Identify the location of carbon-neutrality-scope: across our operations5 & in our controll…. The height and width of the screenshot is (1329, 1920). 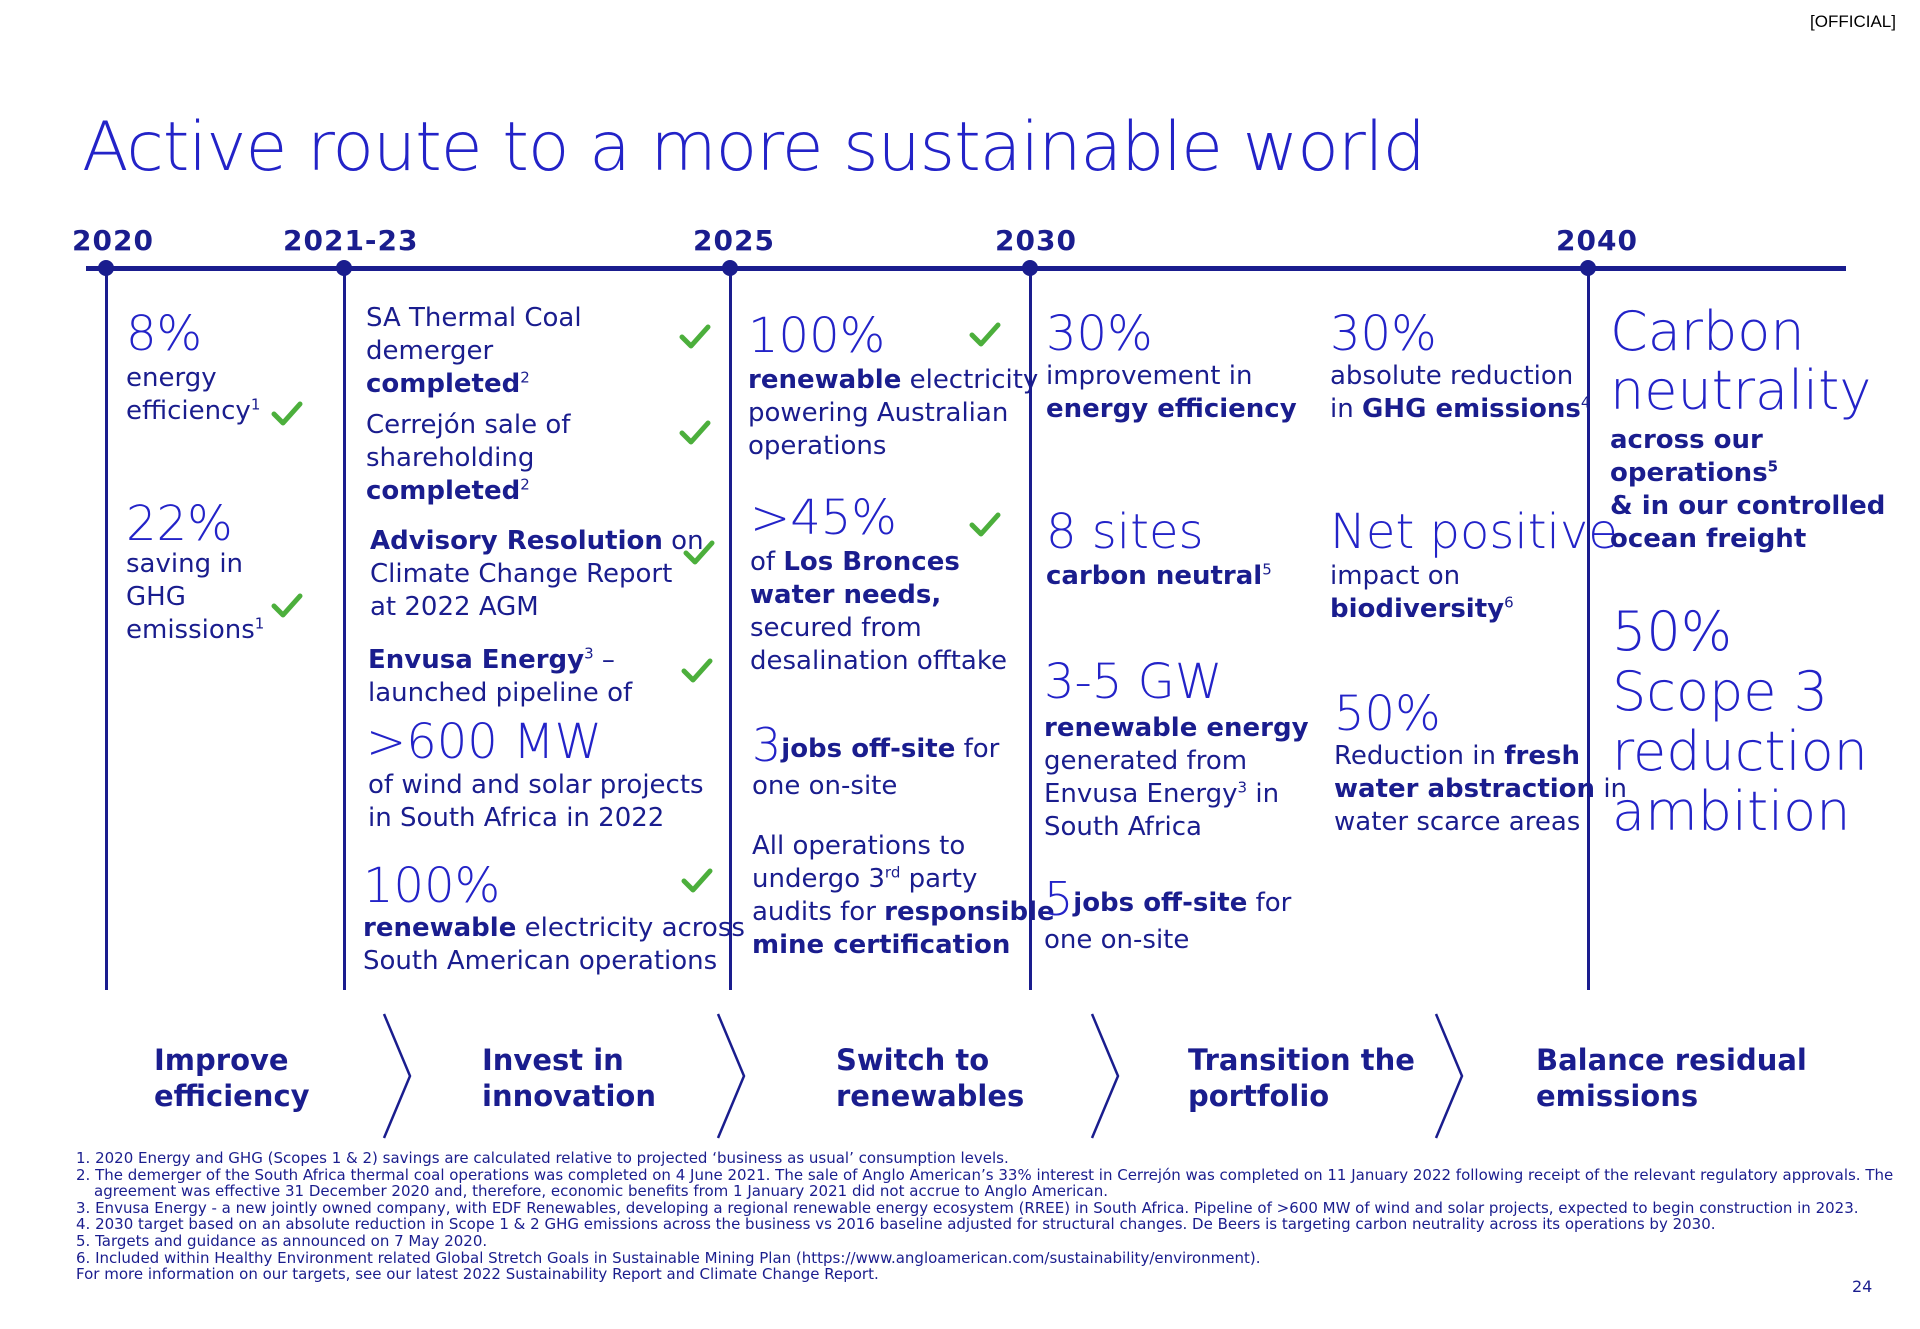
(1748, 489).